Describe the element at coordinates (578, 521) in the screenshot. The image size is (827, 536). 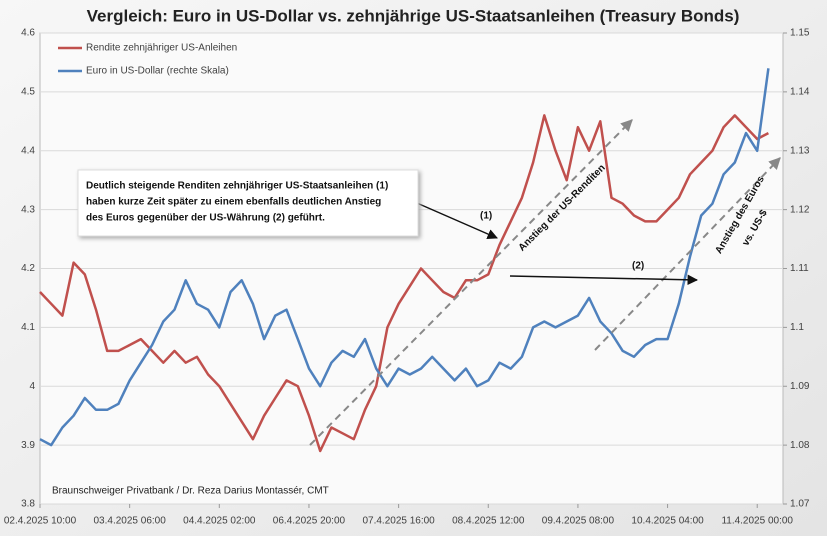
I see `x-tick-label: 09.4.2025 08:00` at that location.